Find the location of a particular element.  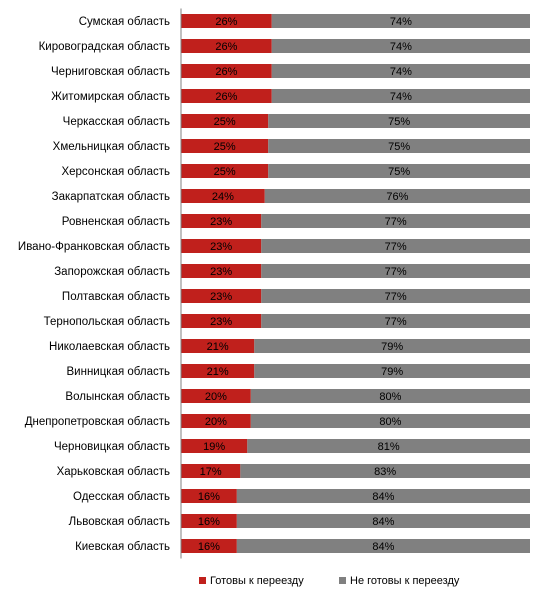

category-label: Запорожская область is located at coordinates (112, 272).